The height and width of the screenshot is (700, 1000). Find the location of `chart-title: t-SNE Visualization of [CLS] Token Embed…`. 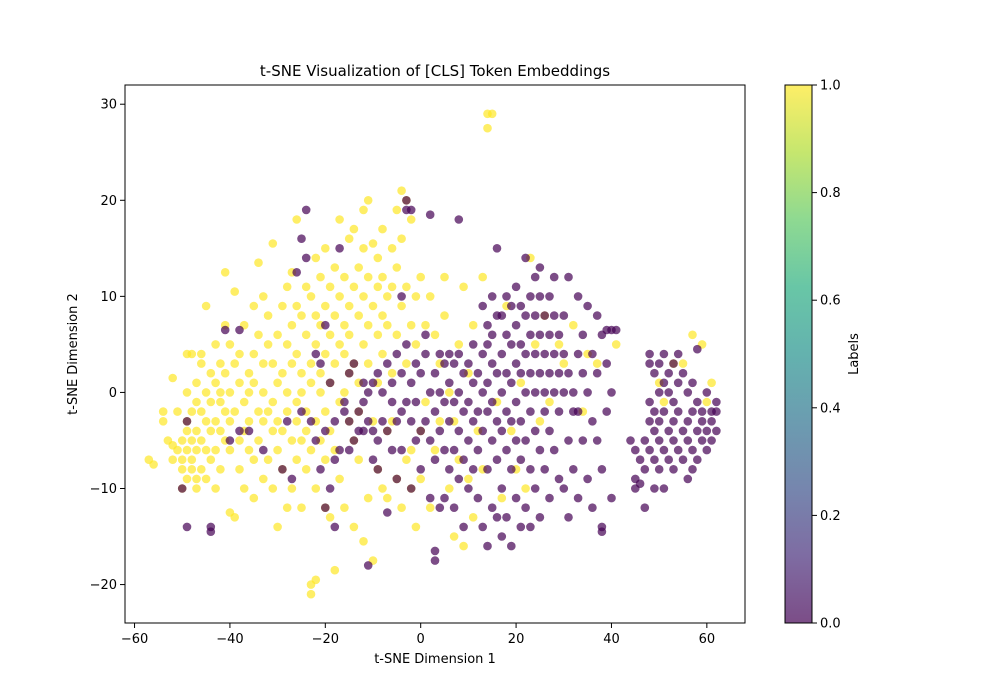

chart-title: t-SNE Visualization of [CLS] Token Embed… is located at coordinates (435, 71).